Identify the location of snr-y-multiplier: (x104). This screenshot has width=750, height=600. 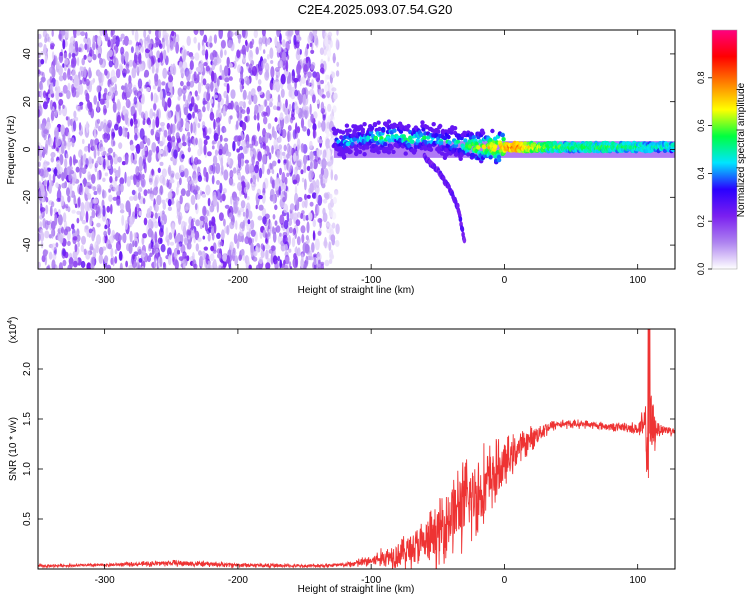
(13, 330).